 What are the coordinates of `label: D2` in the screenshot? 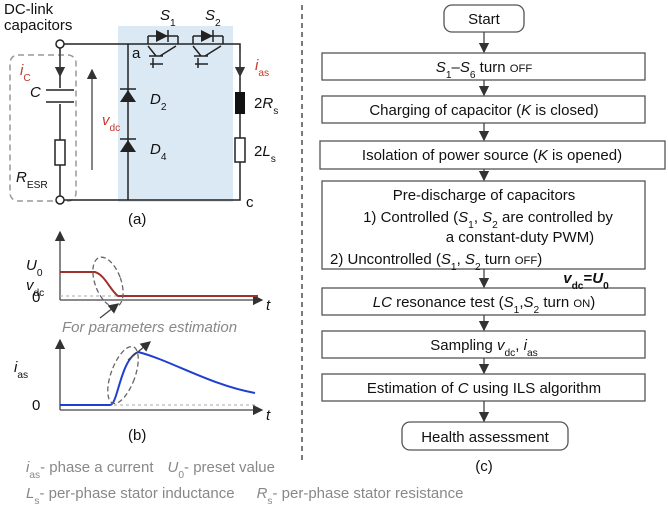 It's located at (158, 102).